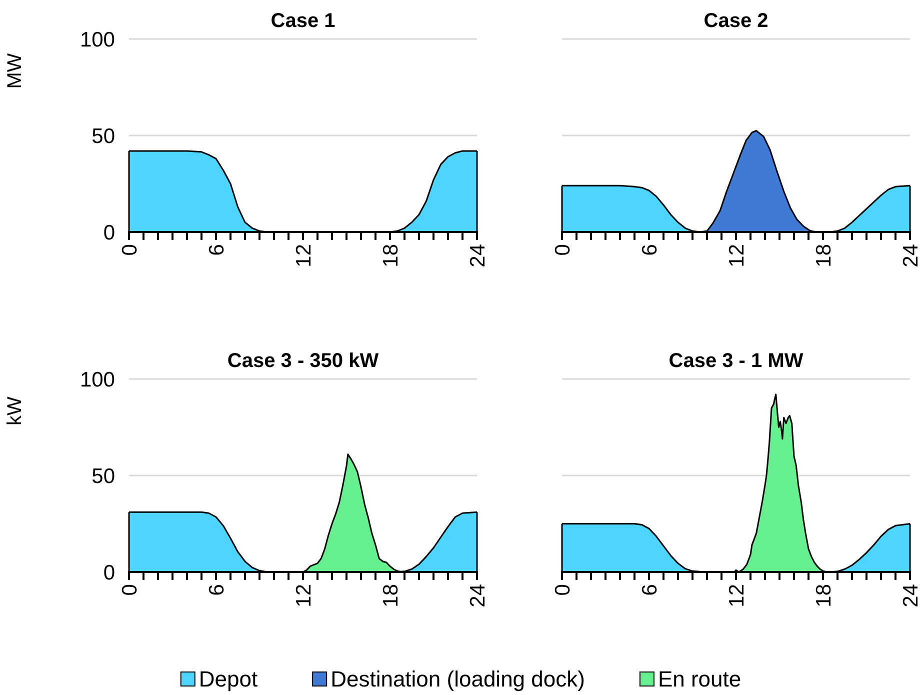 This screenshot has width=922, height=695. I want to click on y-axis-title: kW, so click(15, 411).